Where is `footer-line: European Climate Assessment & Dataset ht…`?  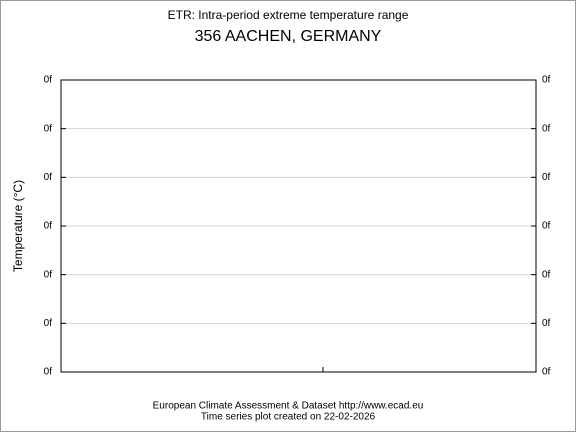 footer-line: European Climate Assessment & Dataset ht… is located at coordinates (288, 406).